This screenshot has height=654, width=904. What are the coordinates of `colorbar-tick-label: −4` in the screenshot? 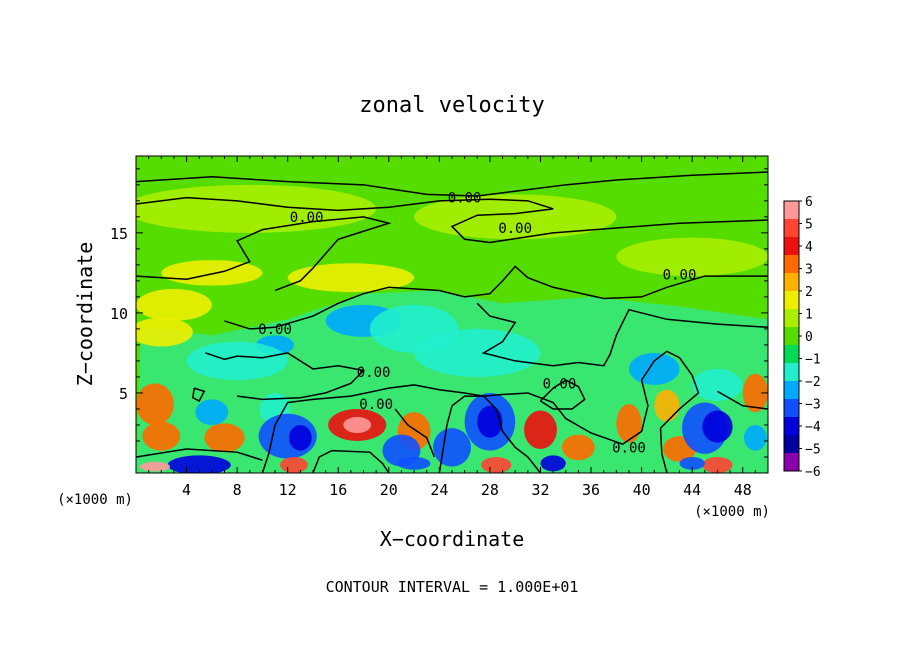 It's located at (813, 427).